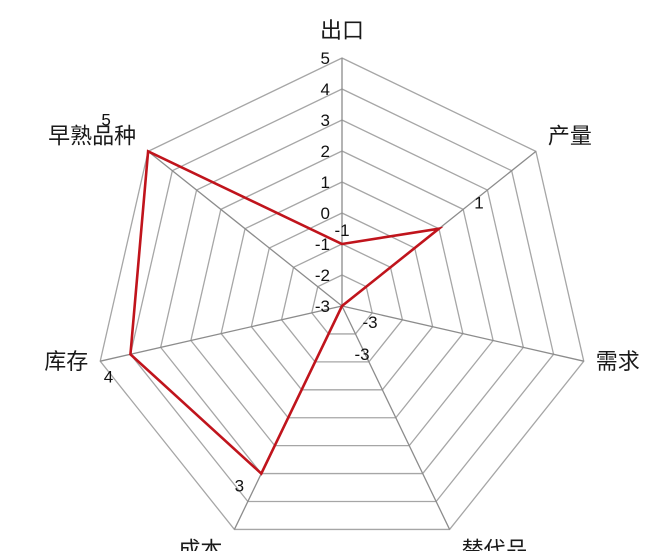  I want to click on data-label: 1, so click(478, 203).